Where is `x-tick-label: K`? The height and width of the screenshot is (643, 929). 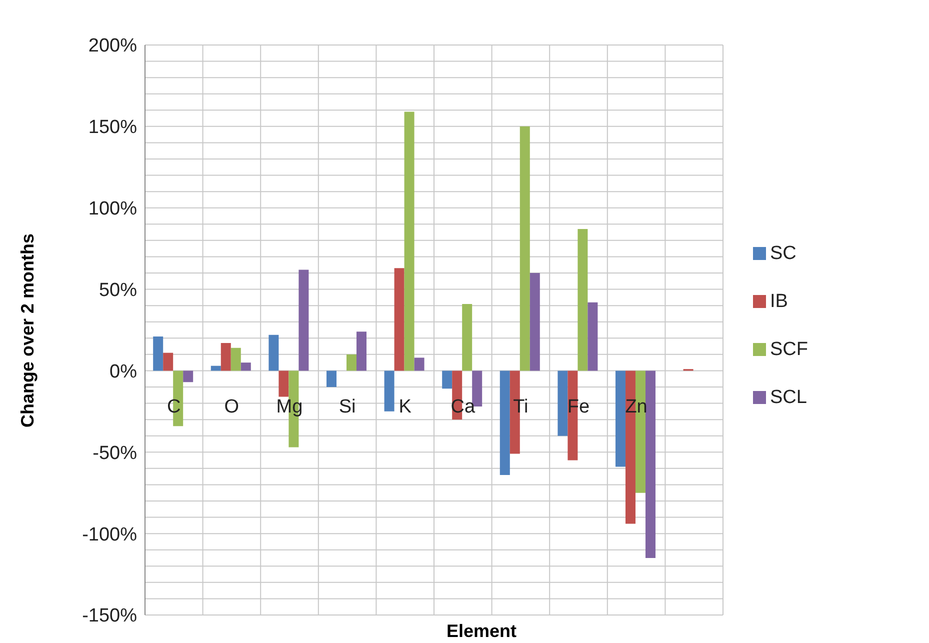 x-tick-label: K is located at coordinates (405, 407).